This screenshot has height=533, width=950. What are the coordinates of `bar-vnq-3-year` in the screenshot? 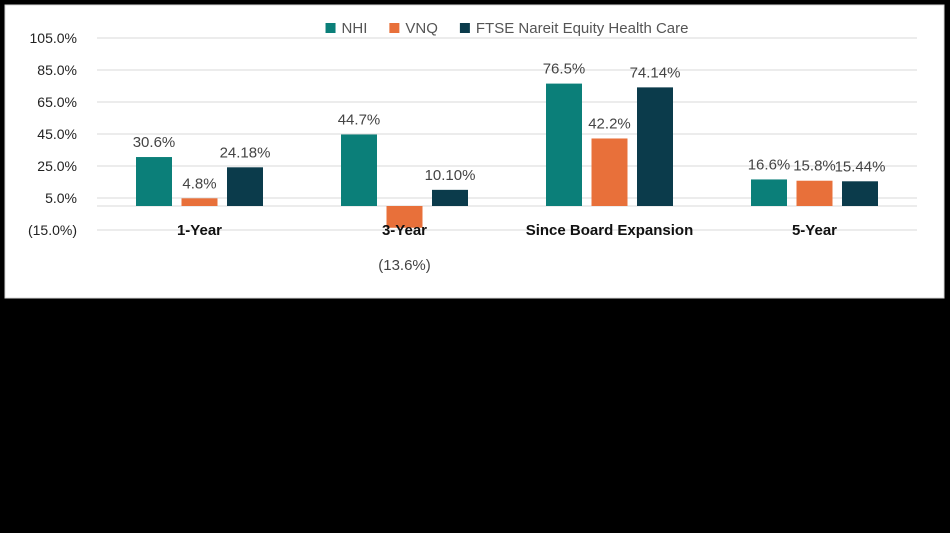 It's located at (404, 217).